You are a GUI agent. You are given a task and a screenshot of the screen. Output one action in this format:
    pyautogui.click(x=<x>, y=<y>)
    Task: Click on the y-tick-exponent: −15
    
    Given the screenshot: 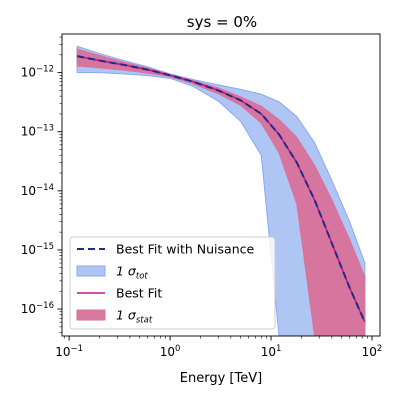 What is the action you would take?
    pyautogui.click(x=45, y=247)
    